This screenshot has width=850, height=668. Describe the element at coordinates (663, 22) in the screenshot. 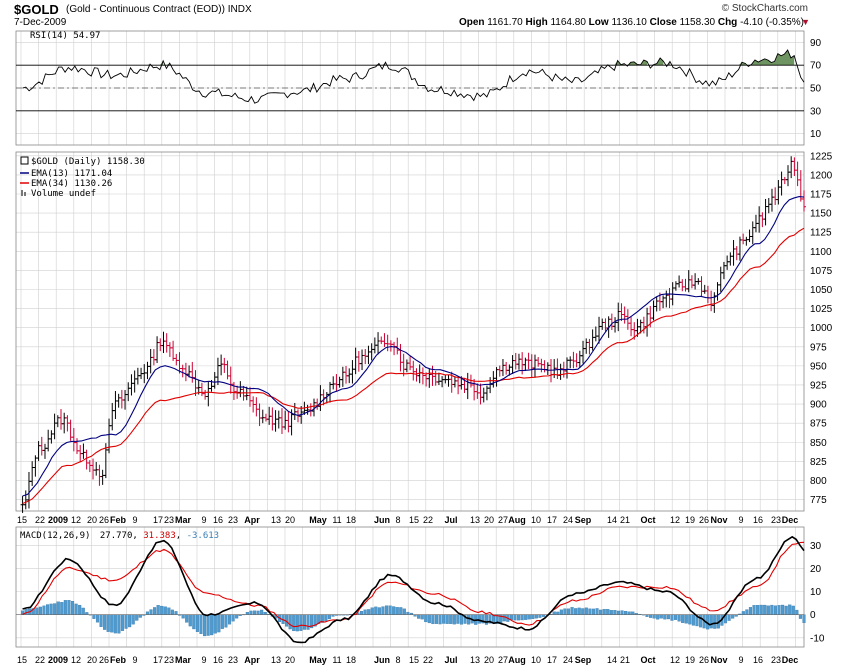

I see `close-label: Close` at that location.